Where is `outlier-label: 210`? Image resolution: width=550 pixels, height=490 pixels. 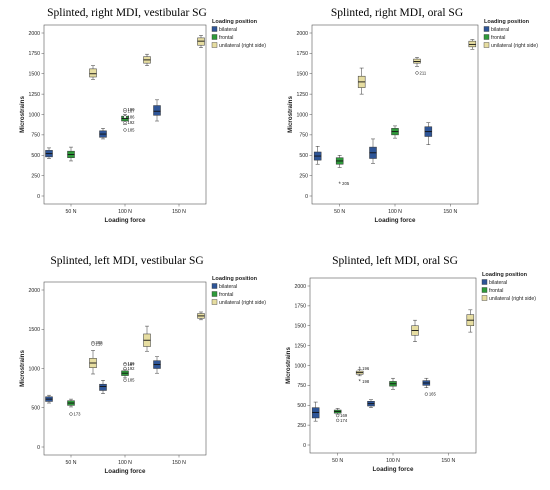 outlier-label: 210 is located at coordinates (100, 344).